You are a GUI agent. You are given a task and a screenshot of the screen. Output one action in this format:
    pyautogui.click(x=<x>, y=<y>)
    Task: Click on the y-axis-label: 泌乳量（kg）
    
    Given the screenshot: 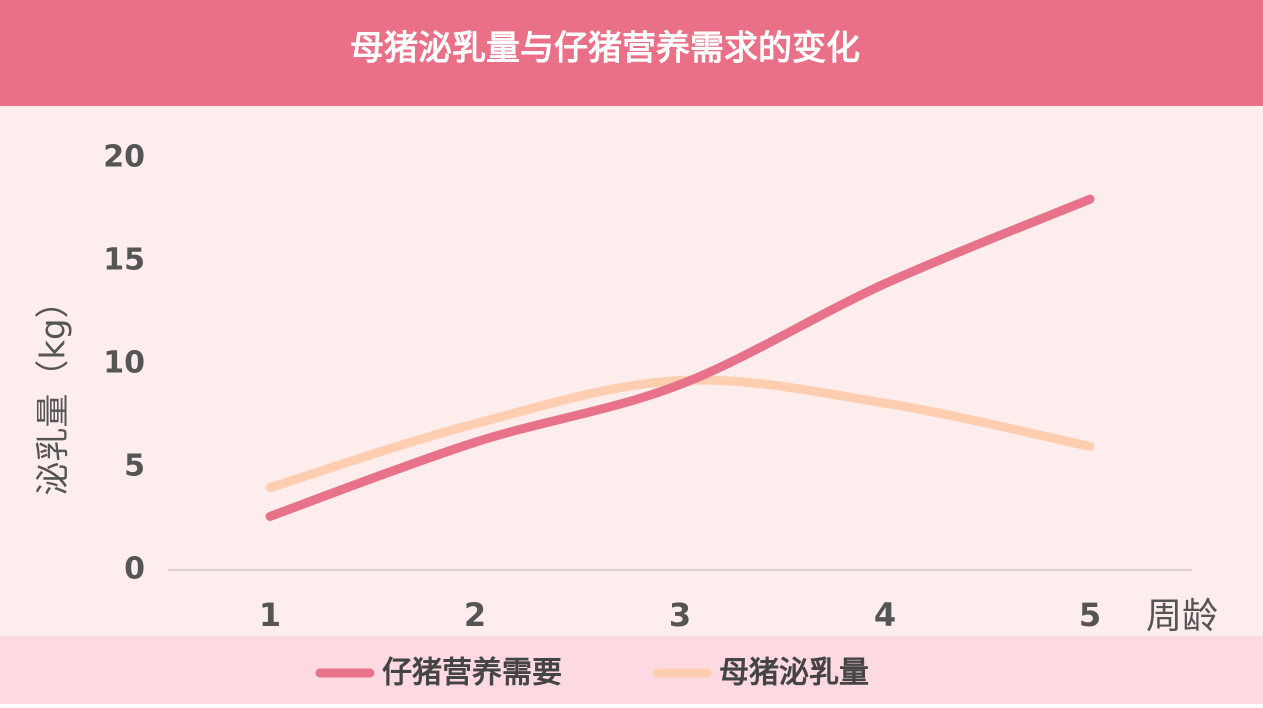 What is the action you would take?
    pyautogui.click(x=54, y=389)
    